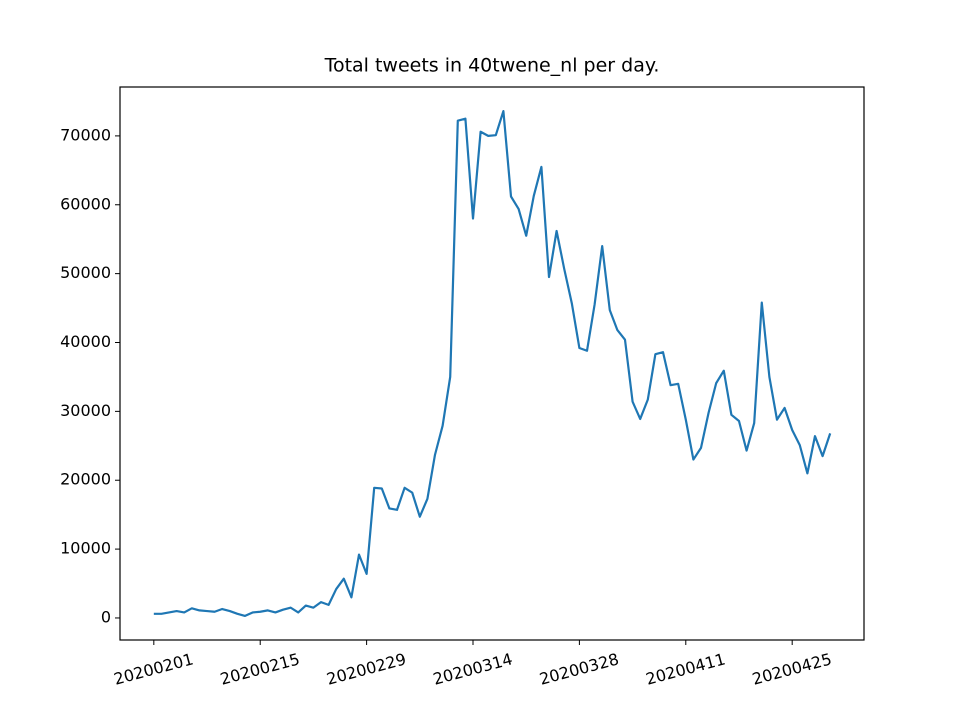 This screenshot has height=720, width=960. Describe the element at coordinates (85, 203) in the screenshot. I see `y-tick-label: 60000` at that location.